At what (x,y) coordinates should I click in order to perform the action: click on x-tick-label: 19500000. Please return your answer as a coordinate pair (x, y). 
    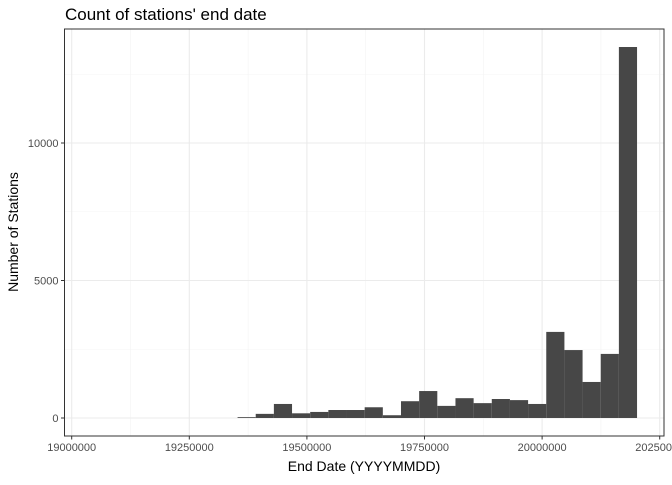
    Looking at the image, I should click on (306, 448).